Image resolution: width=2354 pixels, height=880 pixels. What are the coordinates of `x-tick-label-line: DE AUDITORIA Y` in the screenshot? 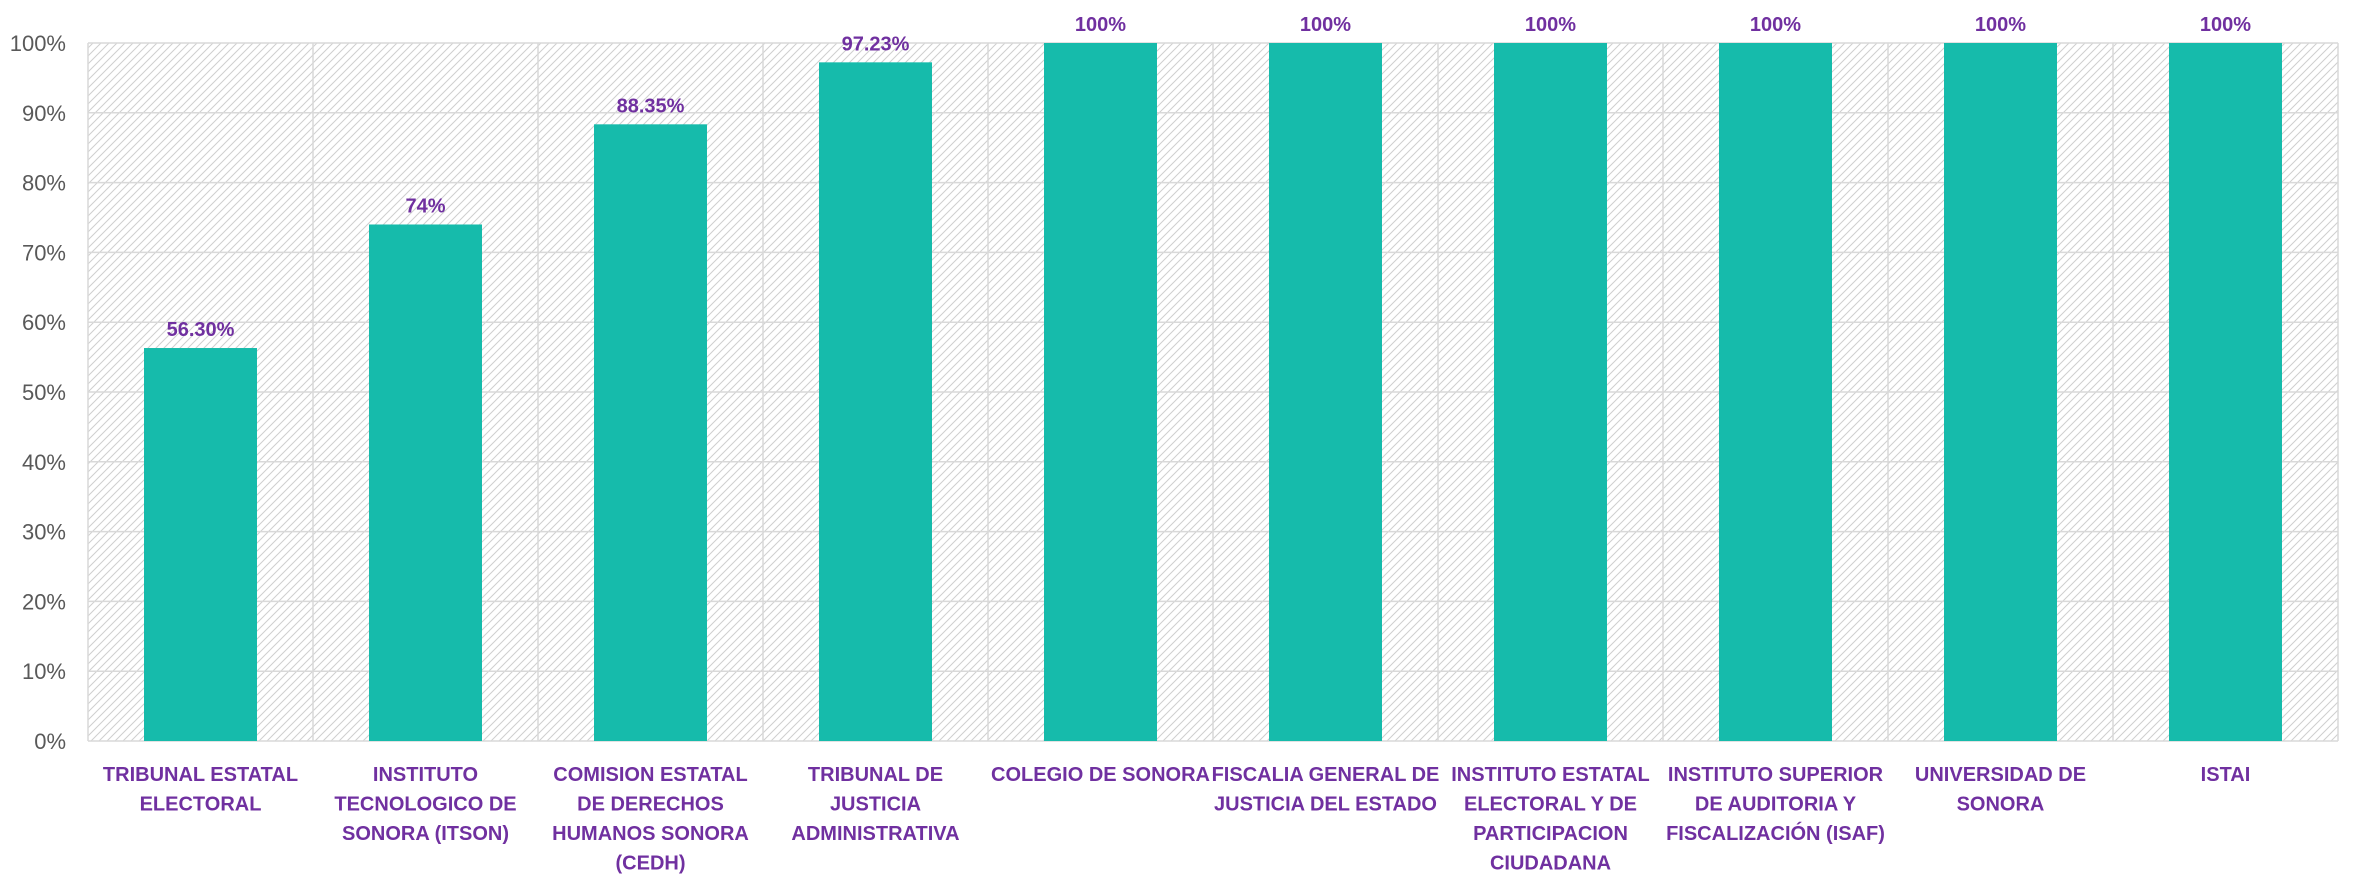 It's located at (1776, 805).